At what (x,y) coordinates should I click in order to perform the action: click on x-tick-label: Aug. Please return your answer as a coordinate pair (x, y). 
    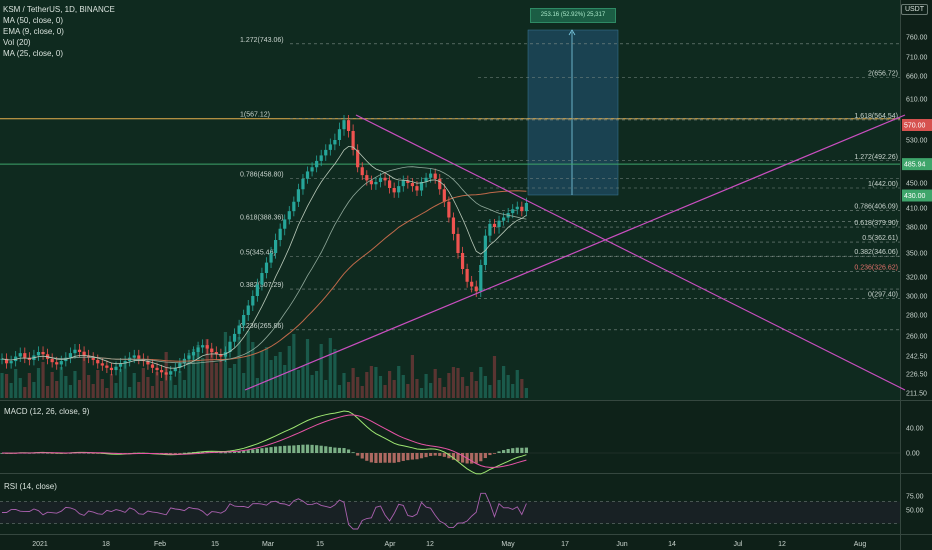
    Looking at the image, I should click on (860, 544).